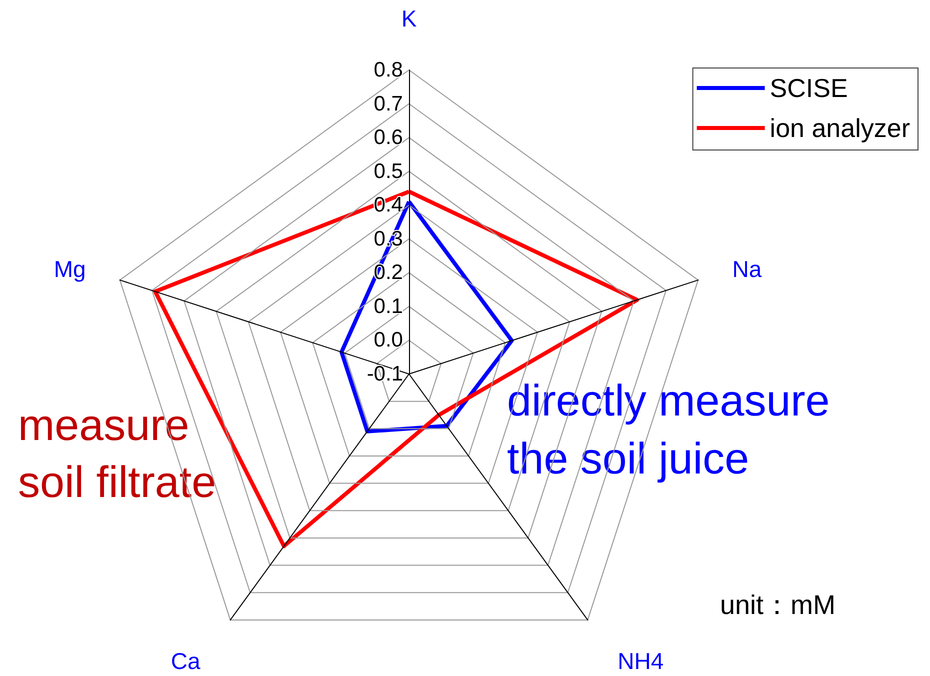 Image resolution: width=930 pixels, height=676 pixels. I want to click on spoke-label: NH4, so click(641, 661).